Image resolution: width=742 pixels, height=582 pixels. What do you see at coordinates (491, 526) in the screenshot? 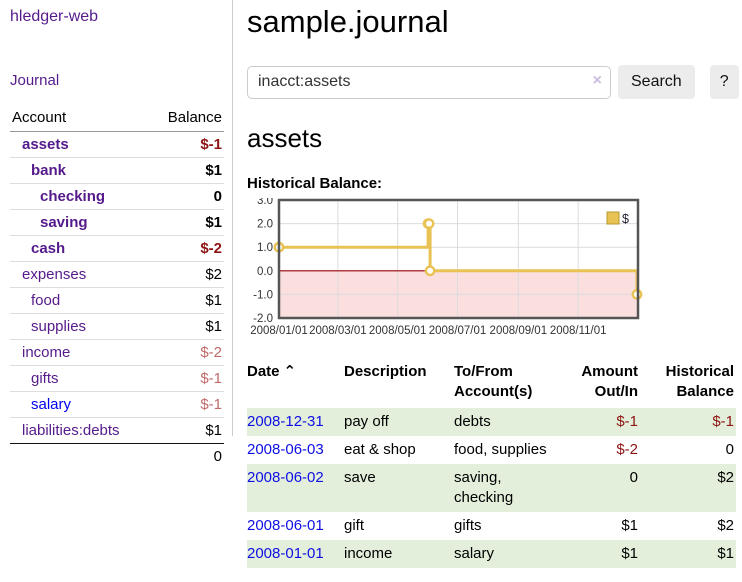
I see `register-row: 2008-06-01 gift gifts $1 $2` at bounding box center [491, 526].